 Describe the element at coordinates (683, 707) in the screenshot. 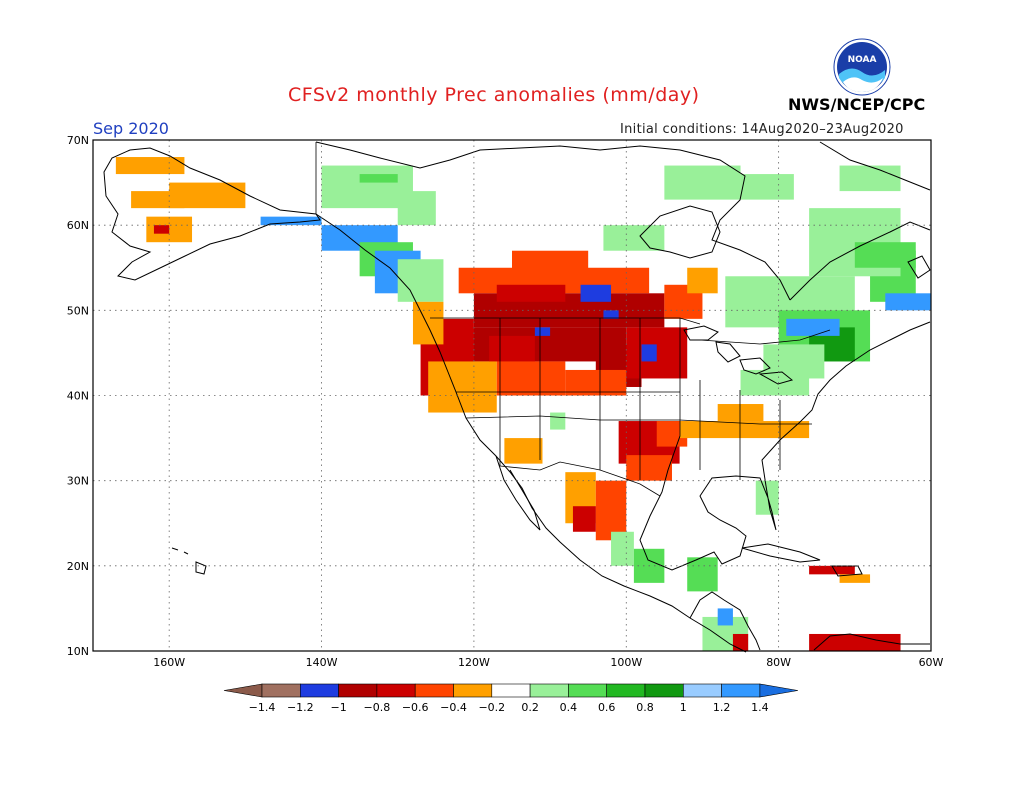

I see `legend-label: 1` at that location.